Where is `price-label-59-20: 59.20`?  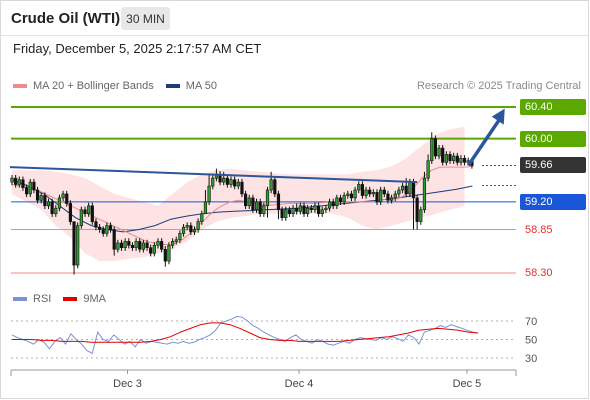 price-label-59-20: 59.20 is located at coordinates (553, 201).